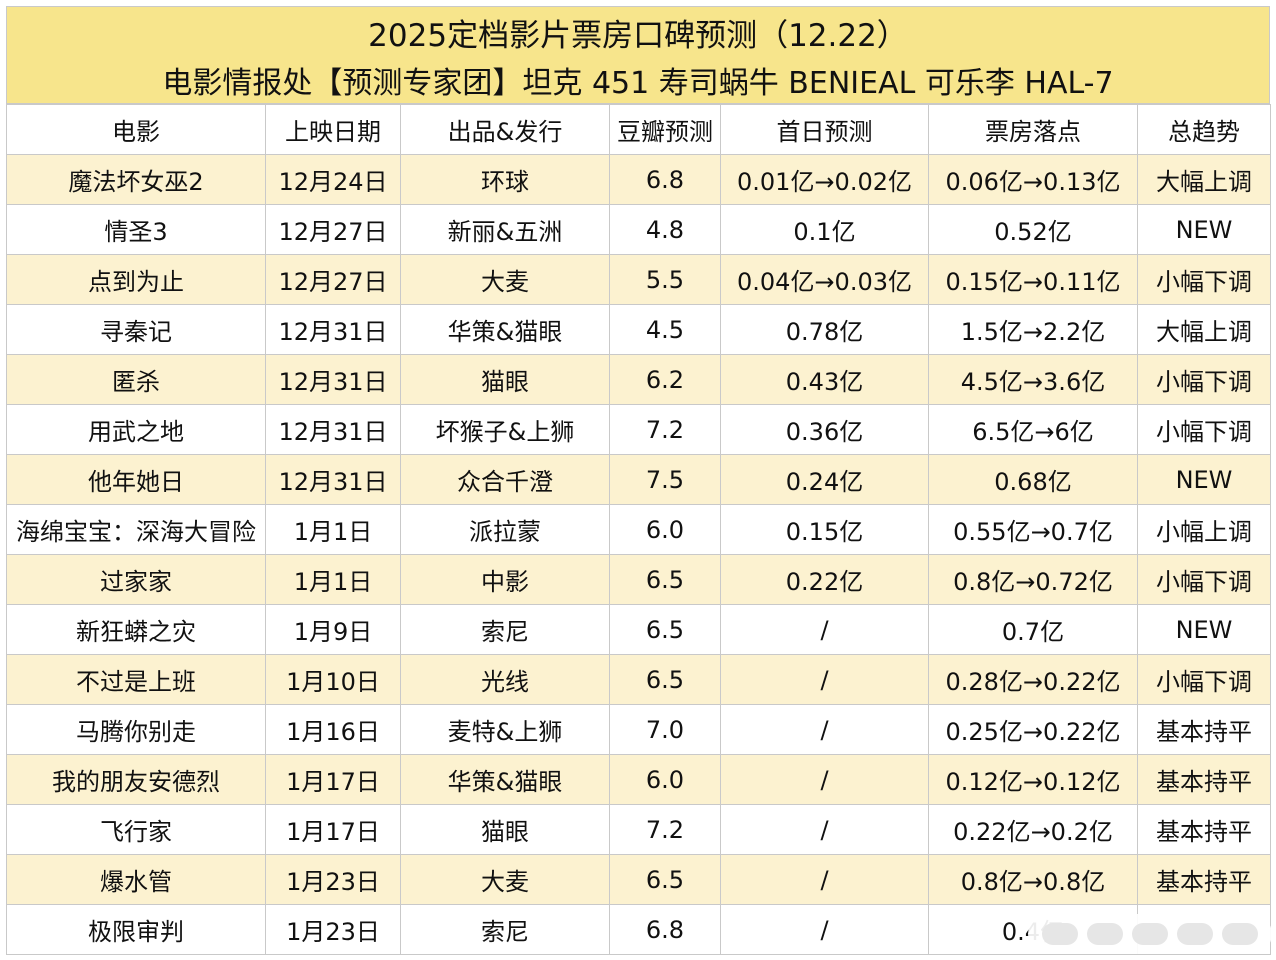 Image resolution: width=1276 pixels, height=960 pixels. Describe the element at coordinates (136, 179) in the screenshot. I see `movie-cell: 魔法坏女巫2` at that location.